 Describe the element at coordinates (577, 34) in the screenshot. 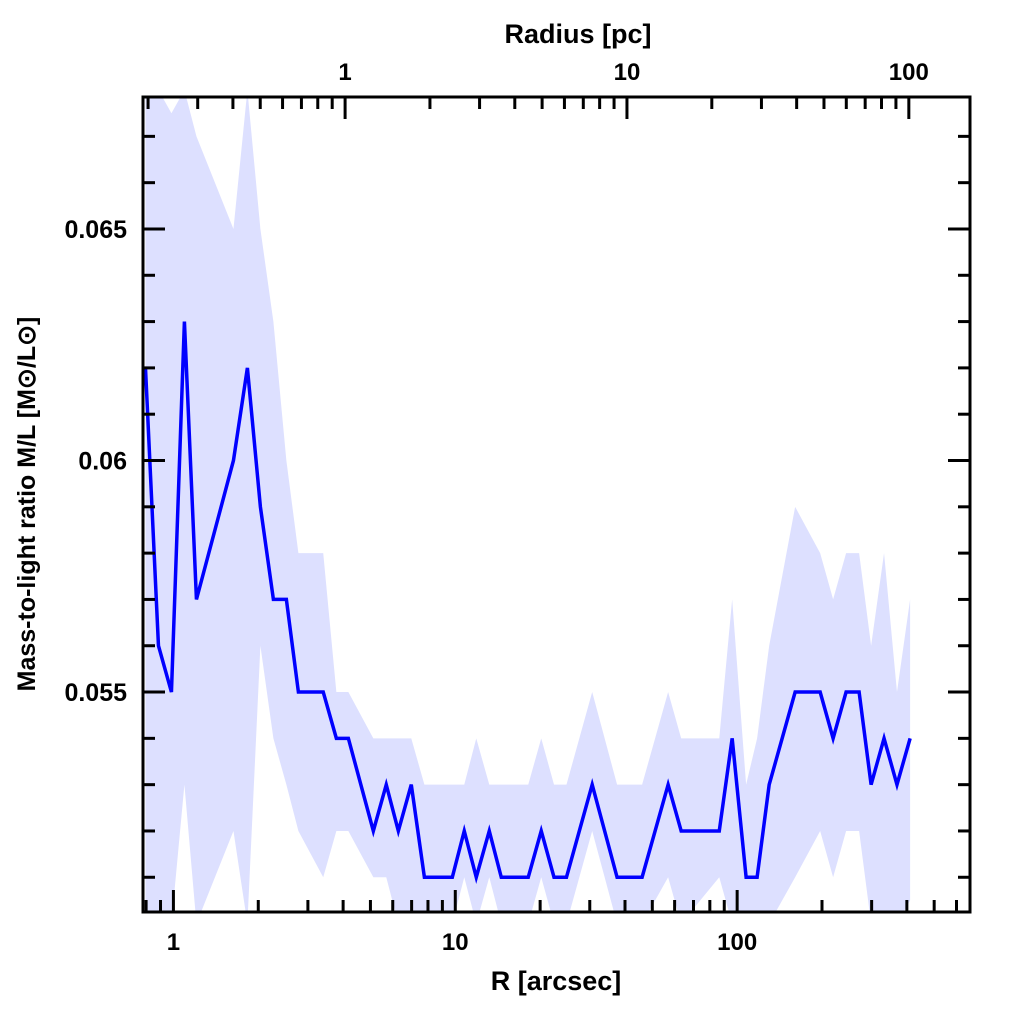

I see `top-axis-label: Radius [pc]` at that location.